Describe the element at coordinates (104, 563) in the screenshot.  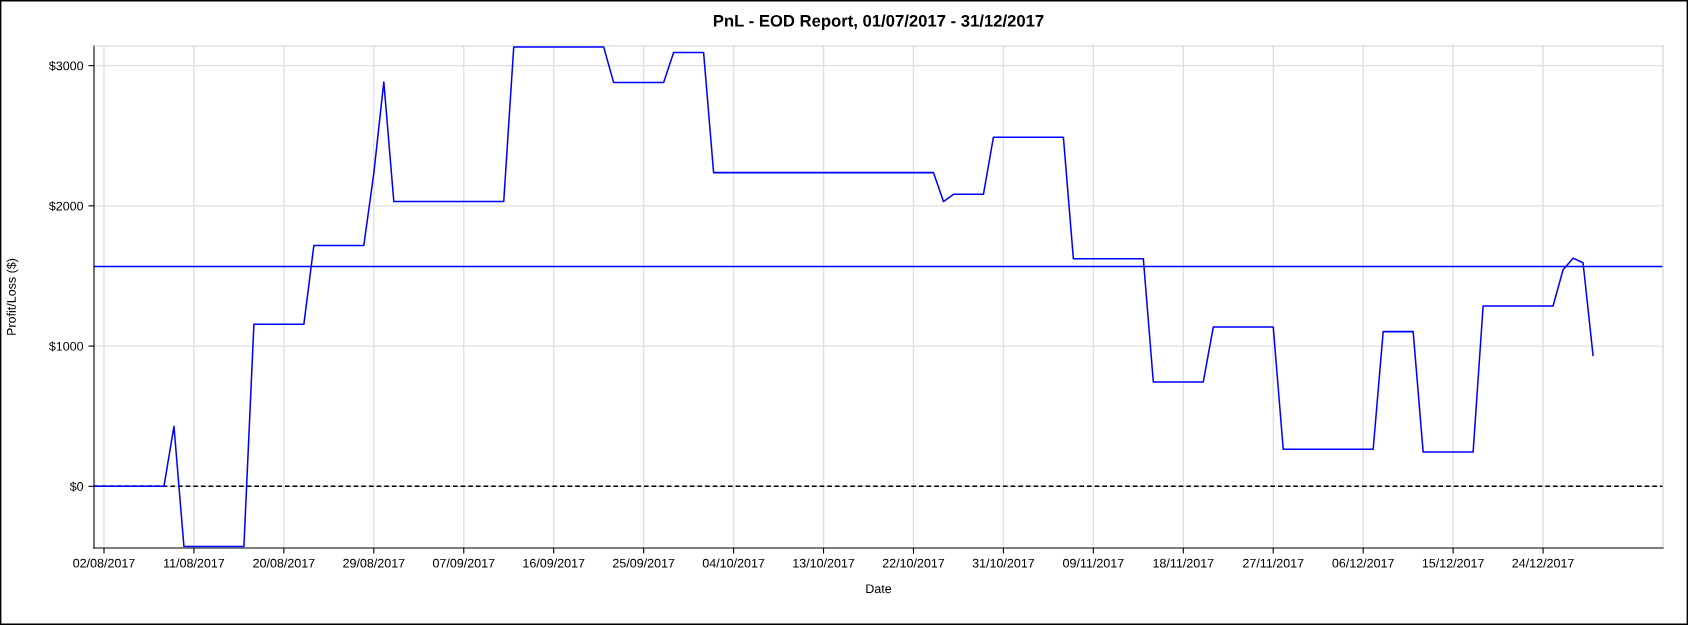
I see `x-tick-label: 02/08/2017` at that location.